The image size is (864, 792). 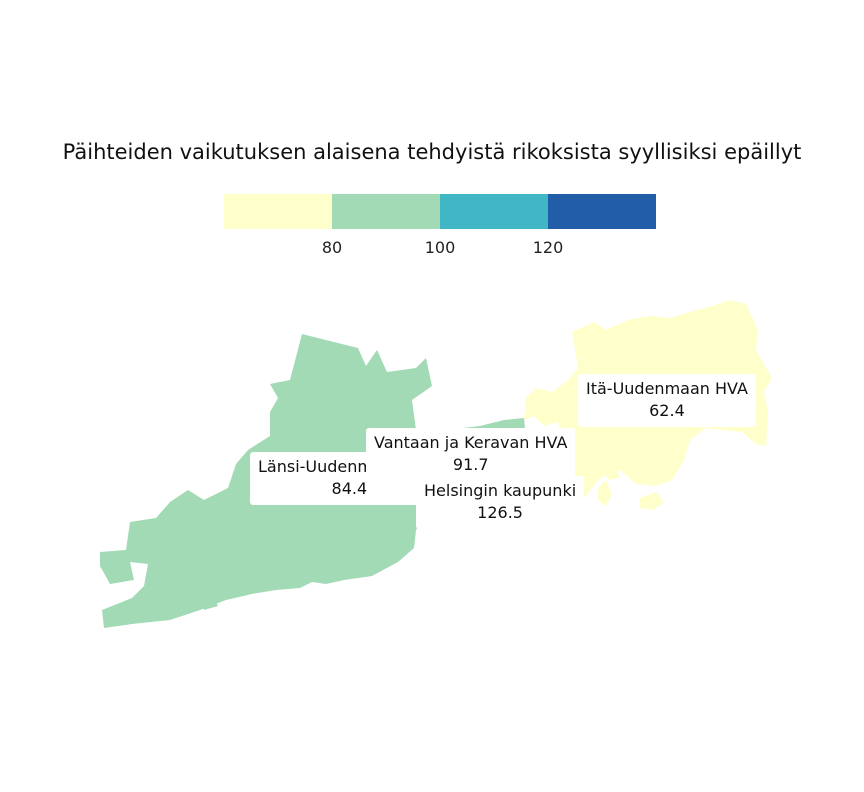 I want to click on color-legend, so click(x=440, y=211).